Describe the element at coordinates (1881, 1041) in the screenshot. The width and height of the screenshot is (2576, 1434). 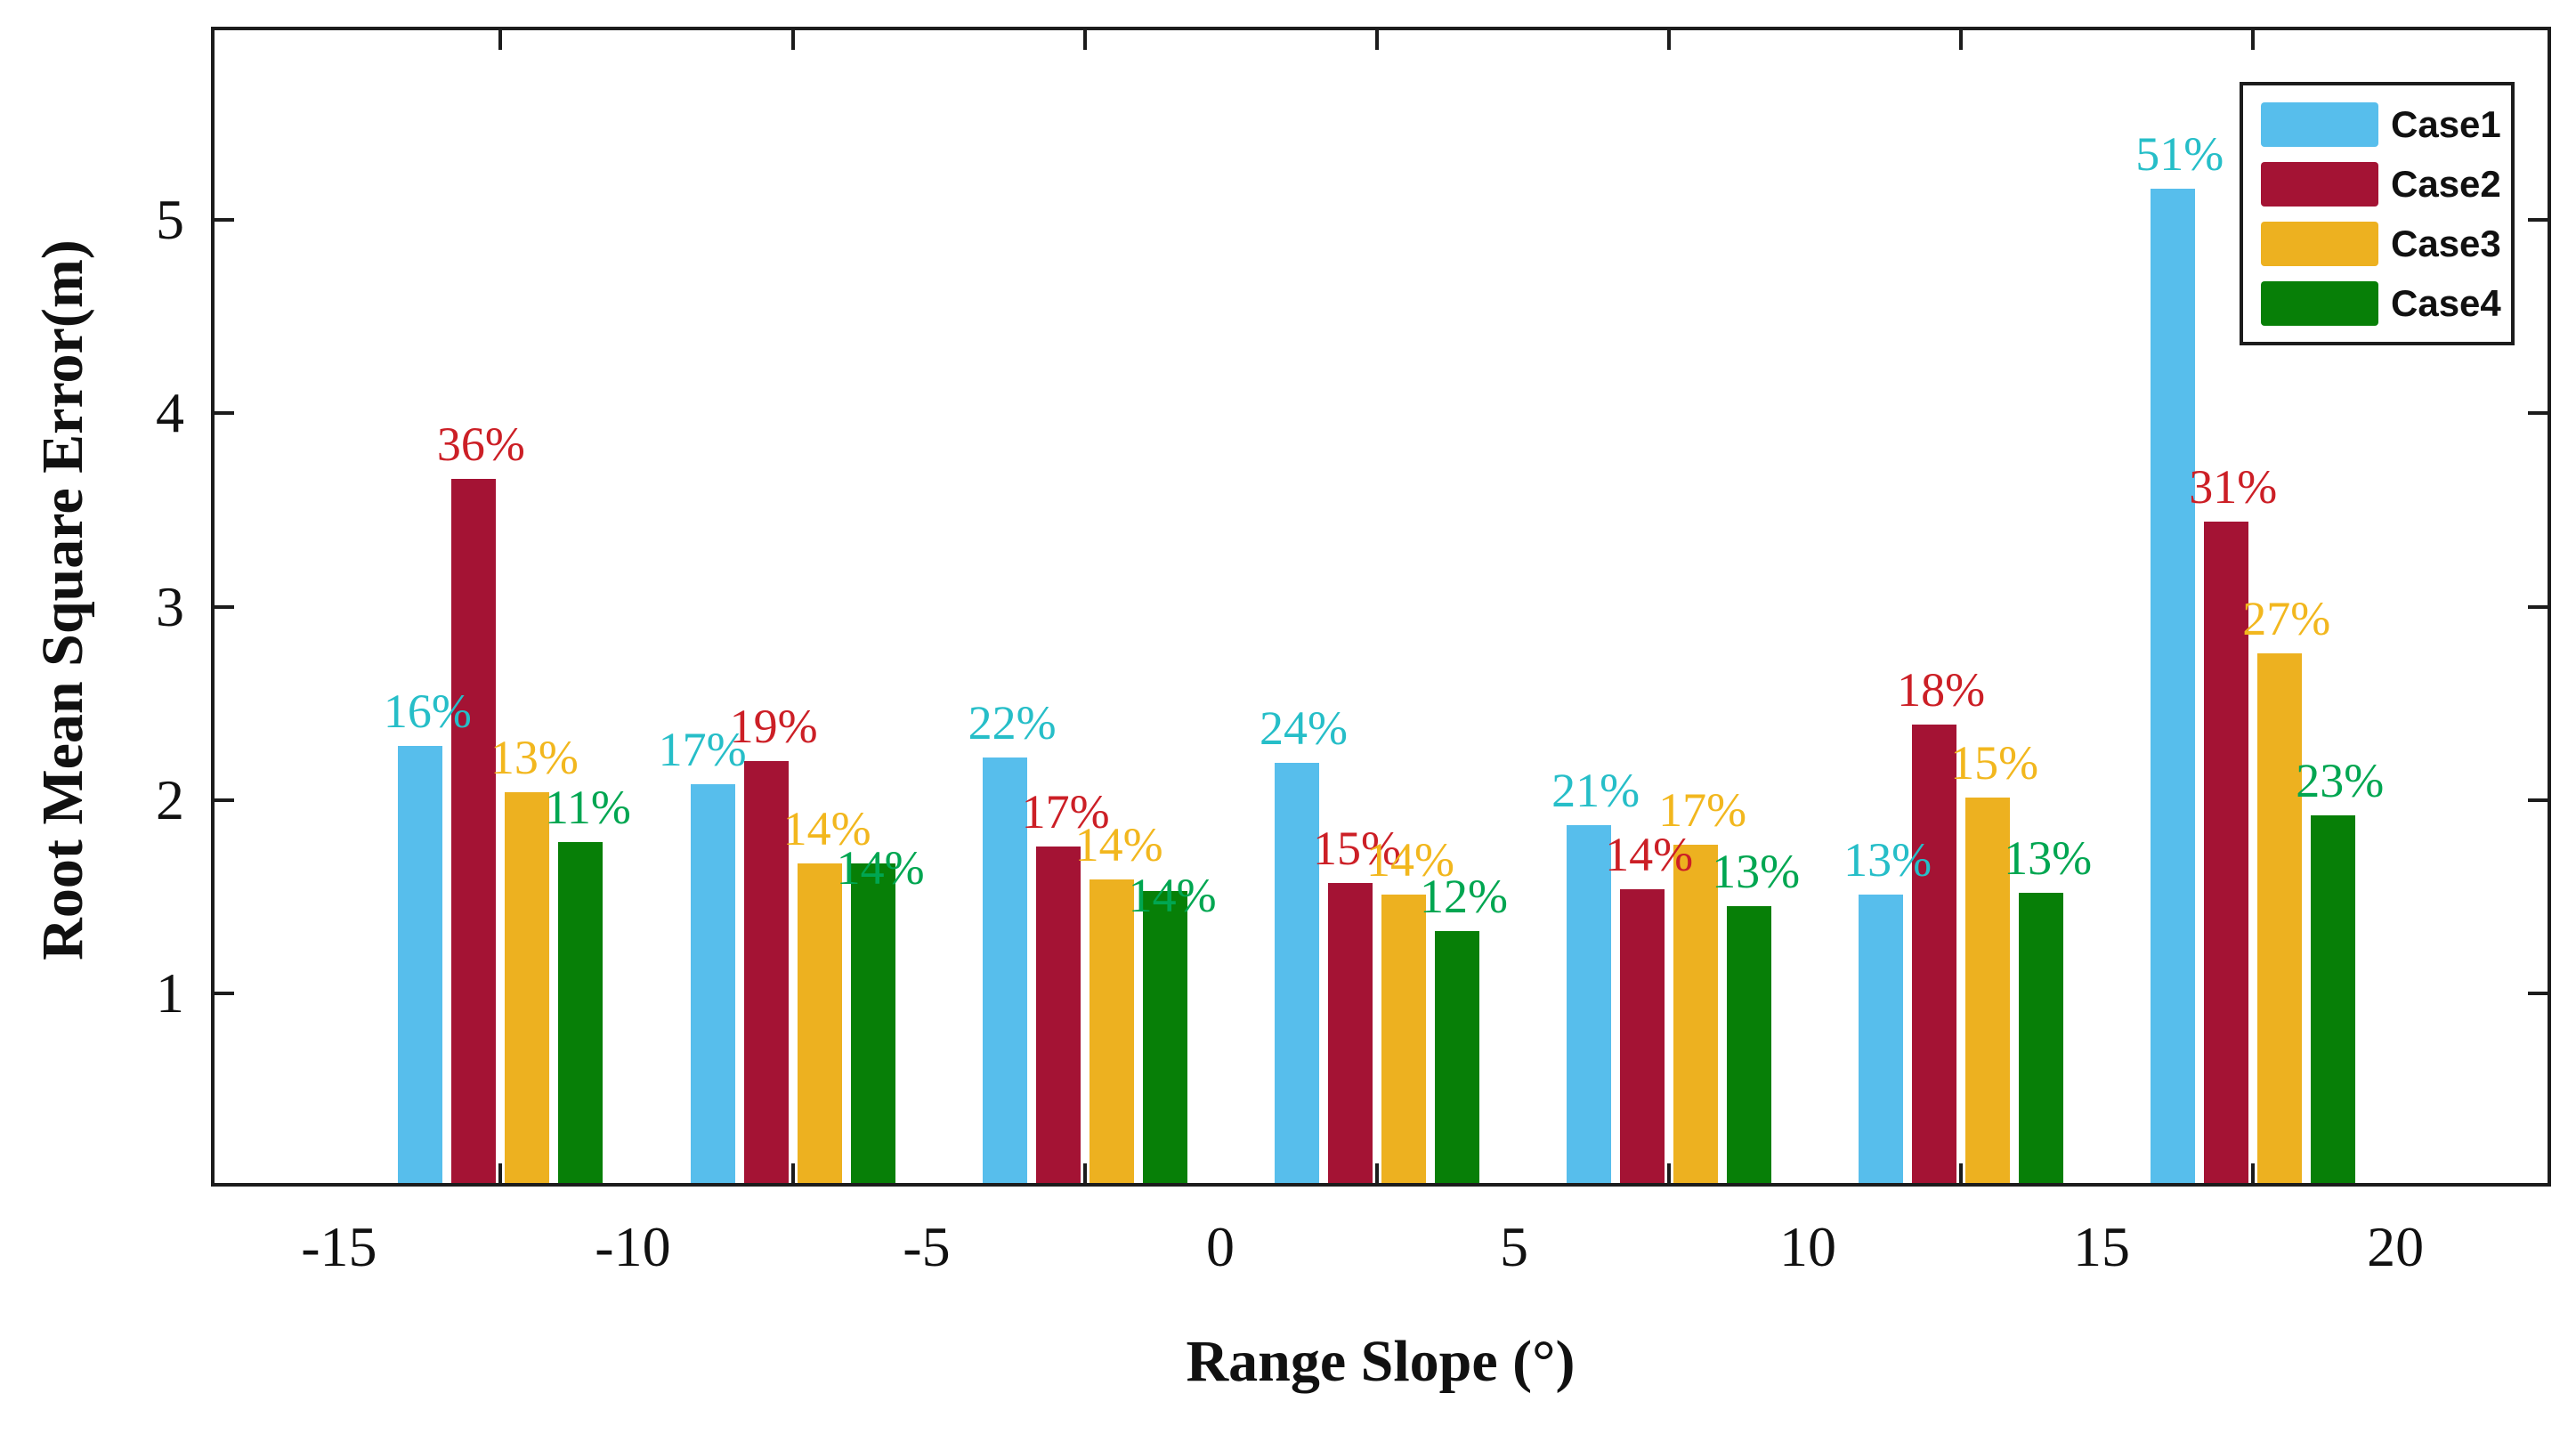
I see `bar-case1-group6` at that location.